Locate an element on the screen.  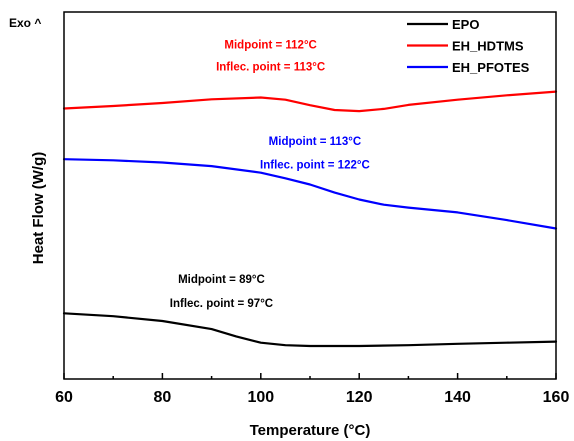
y-axis-label: Heat Flow (W/g) is located at coordinates (38, 208).